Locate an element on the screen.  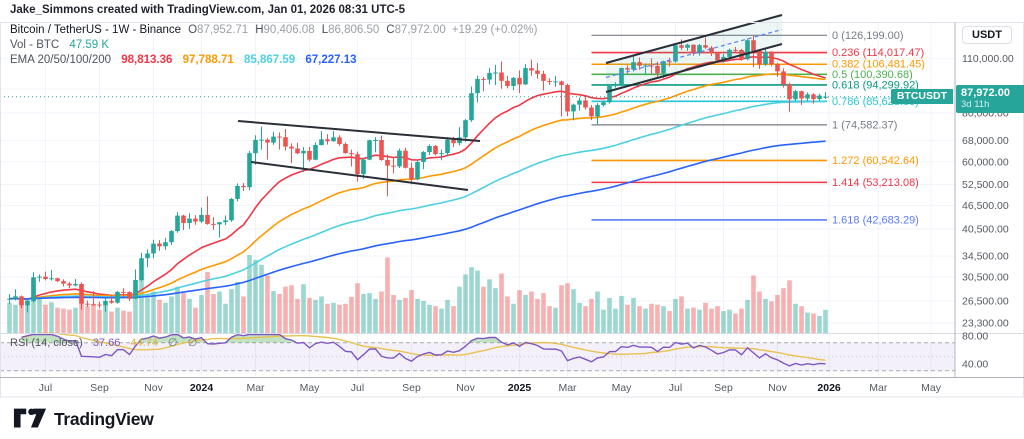
volume-value: 47.59 K is located at coordinates (89, 45).